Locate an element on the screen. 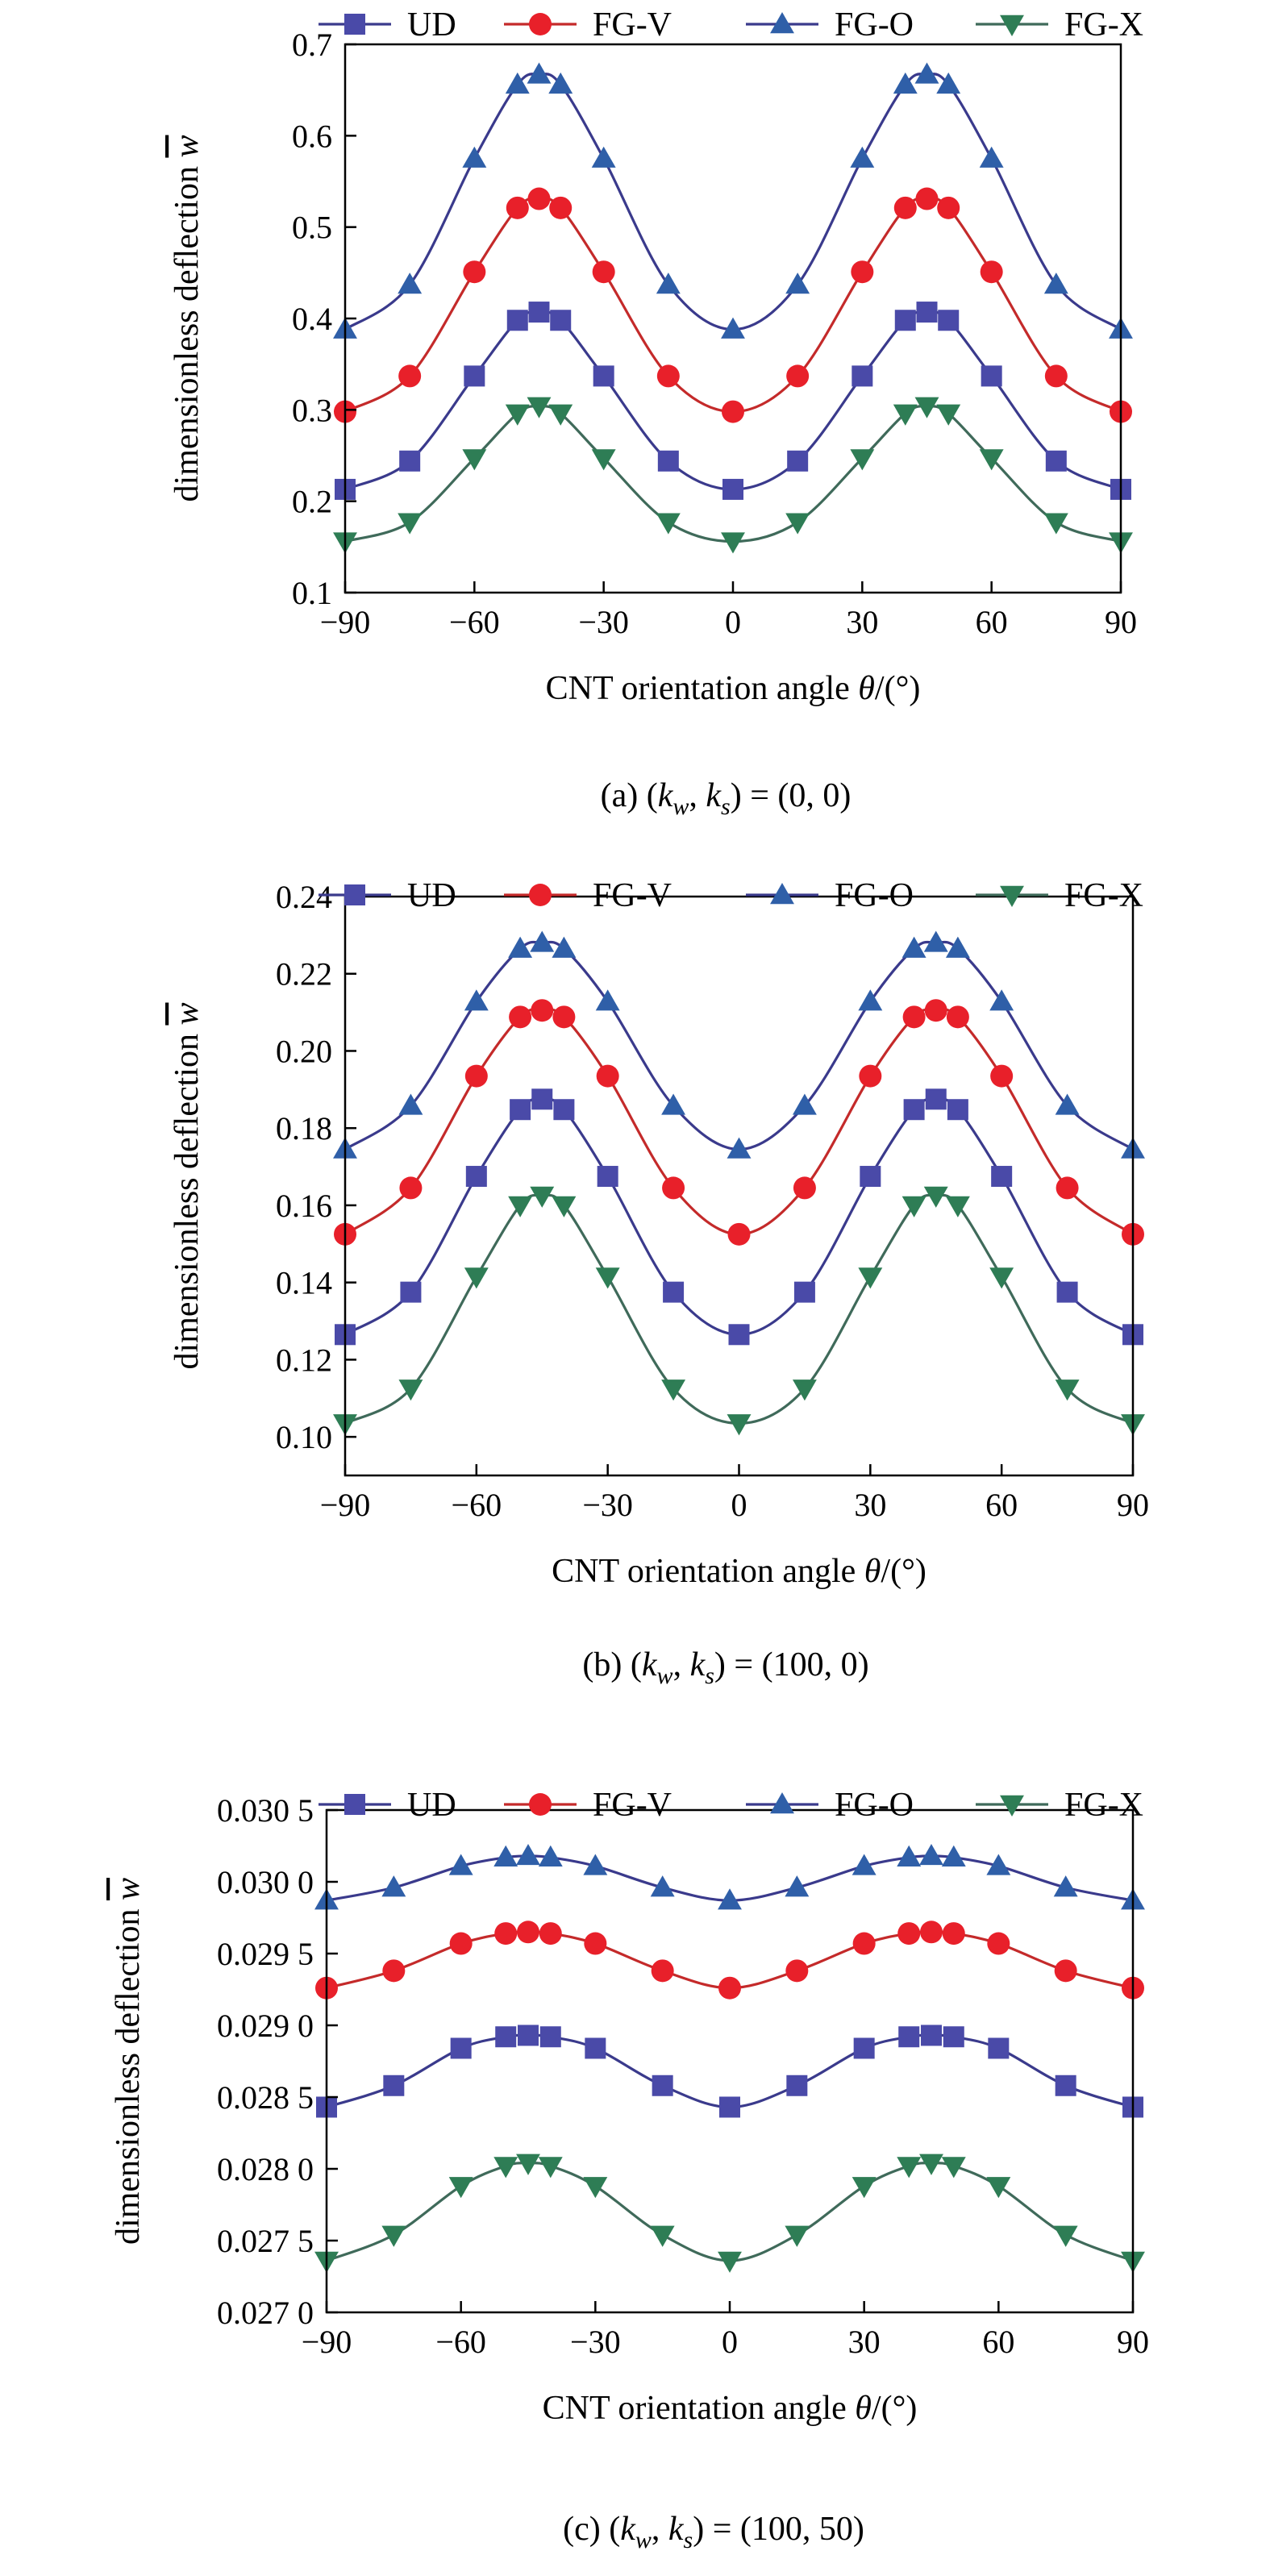 The image size is (1270, 2576). plot-frame is located at coordinates (730, 2061).